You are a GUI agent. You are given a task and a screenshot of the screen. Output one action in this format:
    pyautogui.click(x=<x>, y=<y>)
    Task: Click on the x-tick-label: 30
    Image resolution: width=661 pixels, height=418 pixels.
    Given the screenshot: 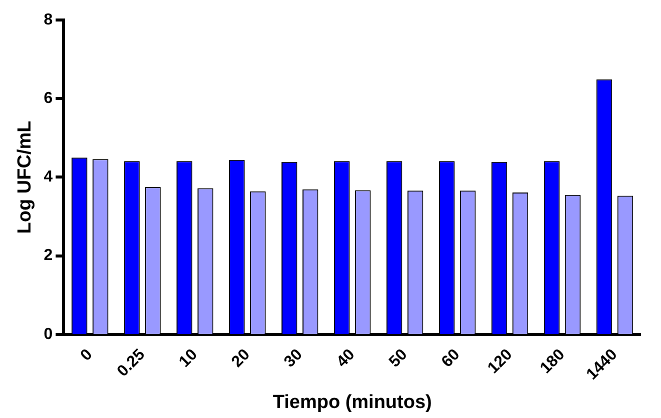 What is the action you would take?
    pyautogui.click(x=293, y=358)
    